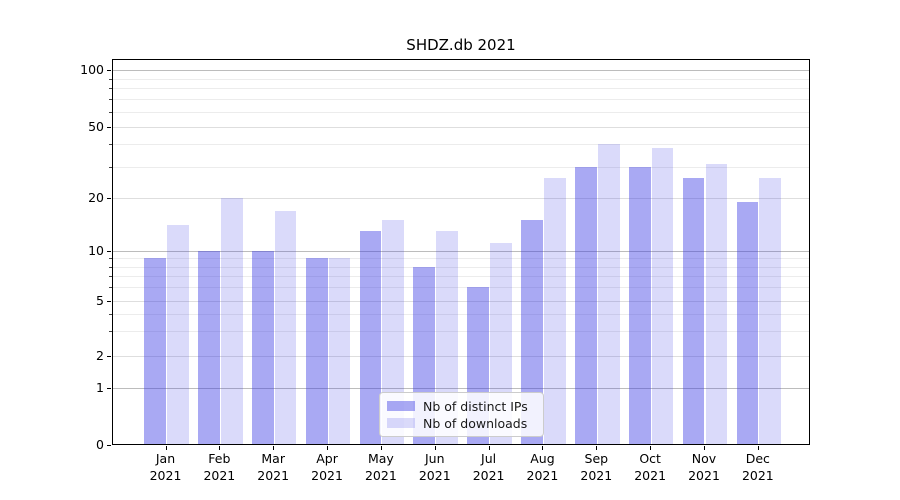 This screenshot has height=500, width=900. I want to click on legend-item-distinct-ips: Nb of distinct IPs, so click(461, 406).